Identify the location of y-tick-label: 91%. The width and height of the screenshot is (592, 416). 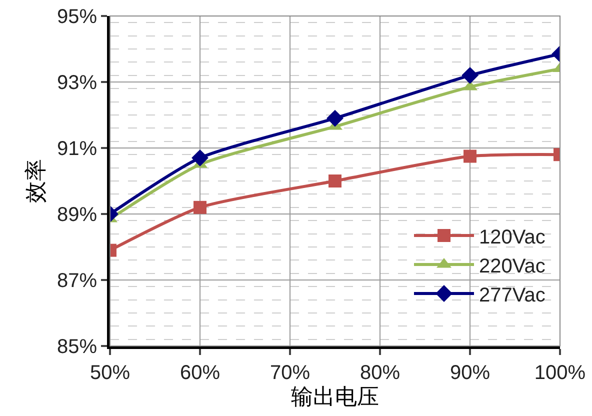
(77, 149).